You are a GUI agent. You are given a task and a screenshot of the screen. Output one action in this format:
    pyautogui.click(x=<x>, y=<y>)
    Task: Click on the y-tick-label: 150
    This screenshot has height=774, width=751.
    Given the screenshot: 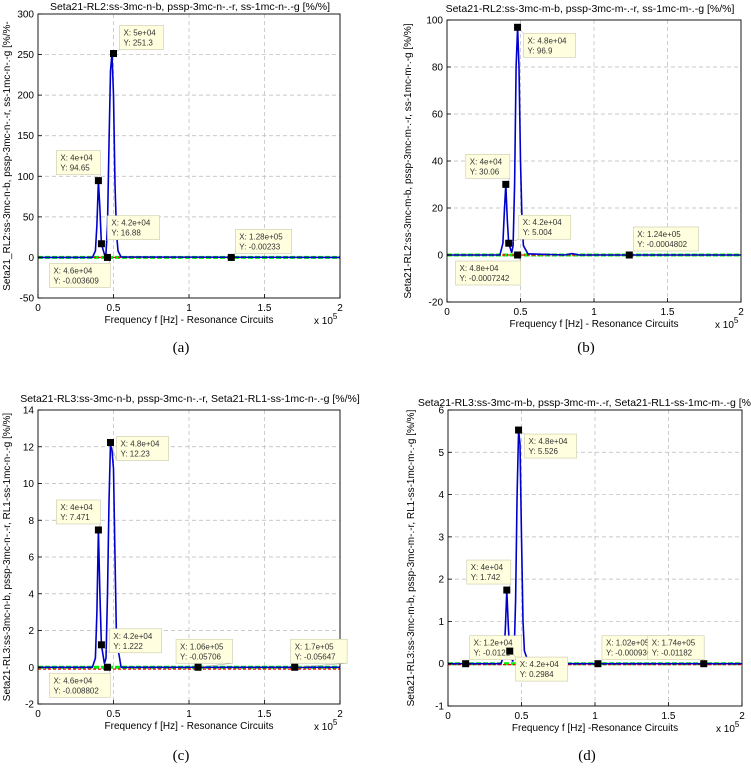 What is the action you would take?
    pyautogui.click(x=25, y=136)
    